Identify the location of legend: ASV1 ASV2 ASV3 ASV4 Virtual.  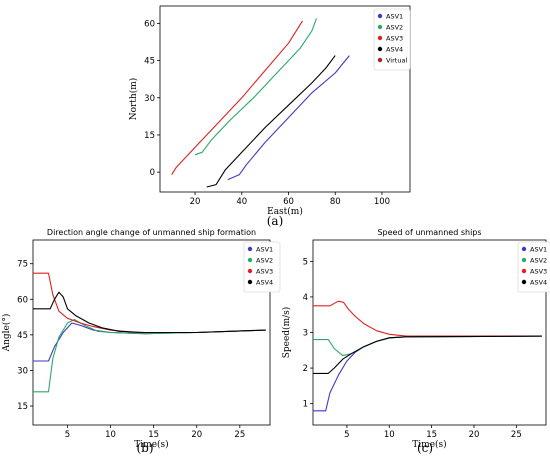
(392, 39).